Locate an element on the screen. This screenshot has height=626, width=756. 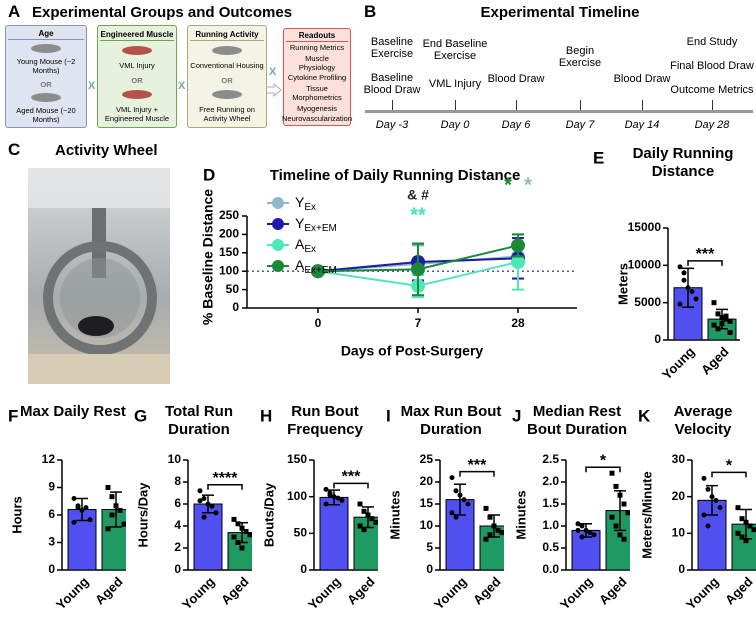
panel-title: Experimental Groups and Outcomes is located at coordinates (162, 12).